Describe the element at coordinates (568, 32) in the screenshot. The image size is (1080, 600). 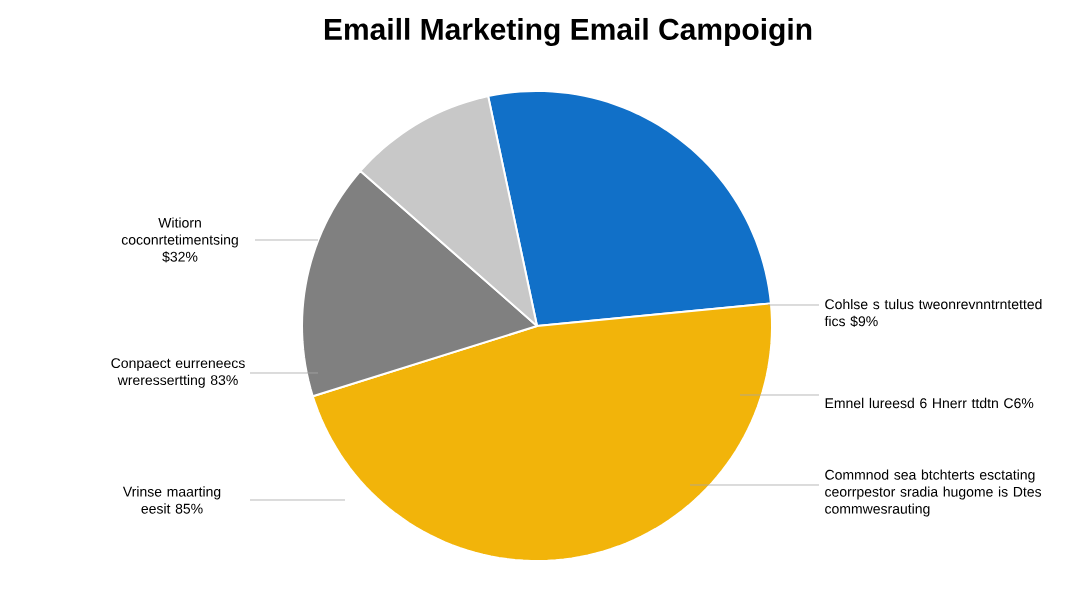
I see `chart-title: Emaill Marketing Email Campoigin` at that location.